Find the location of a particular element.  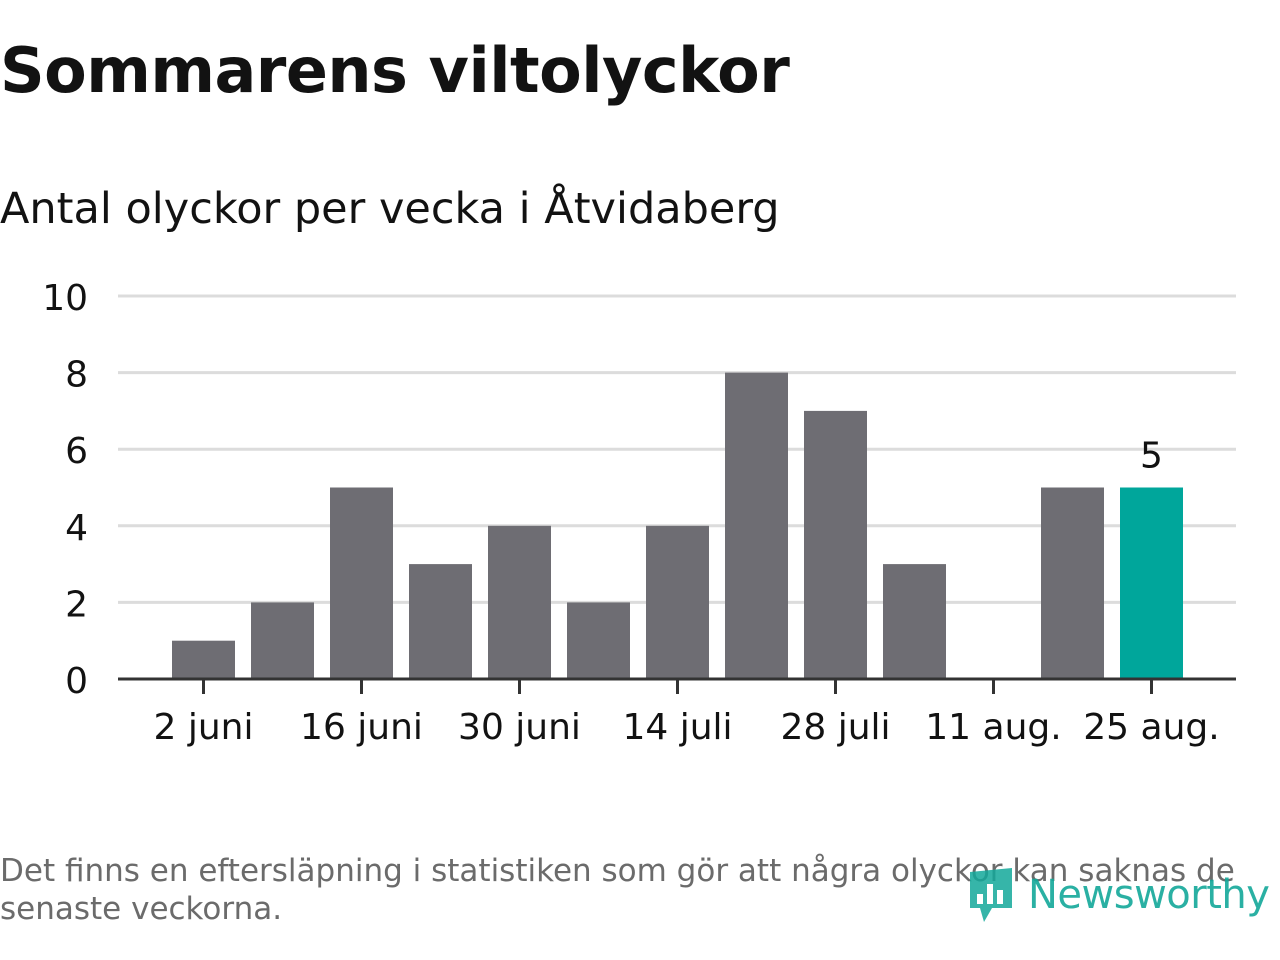

x-tick-label: 30 juni is located at coordinates (519, 727).